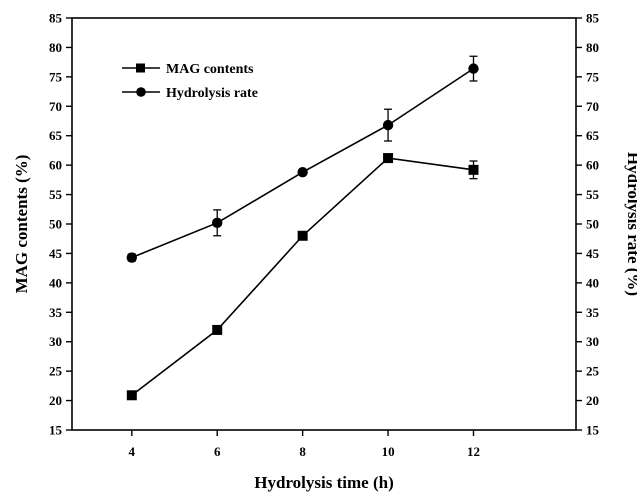 Image resolution: width=637 pixels, height=495 pixels. What do you see at coordinates (55, 224) in the screenshot?
I see `left-y-tick-label: 50` at bounding box center [55, 224].